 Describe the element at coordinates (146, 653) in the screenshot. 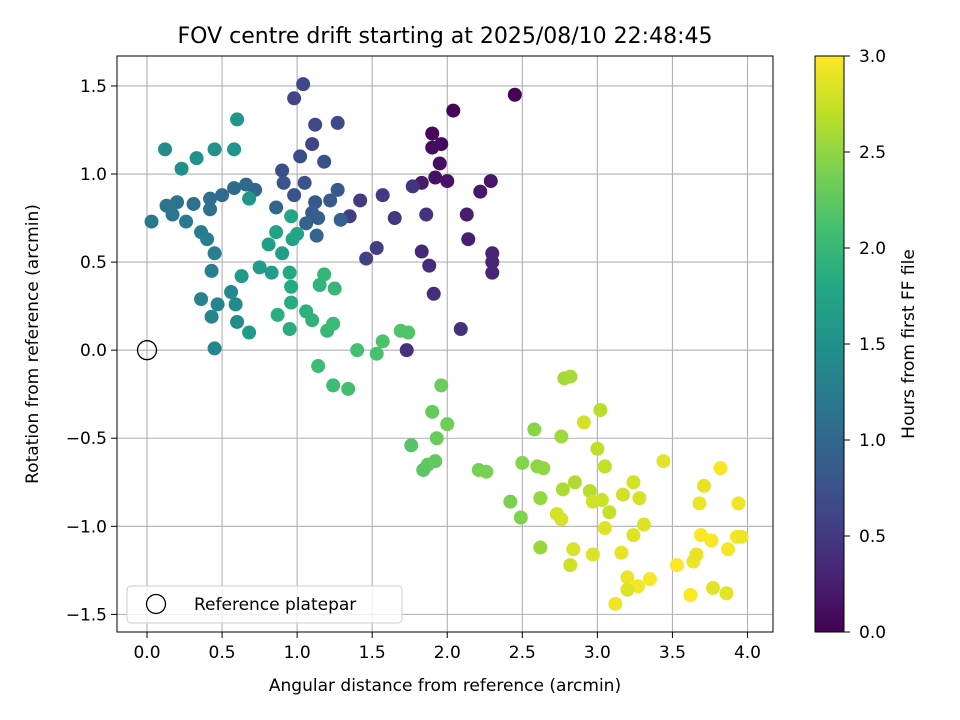

I see `x-tick-label: 0.0` at that location.